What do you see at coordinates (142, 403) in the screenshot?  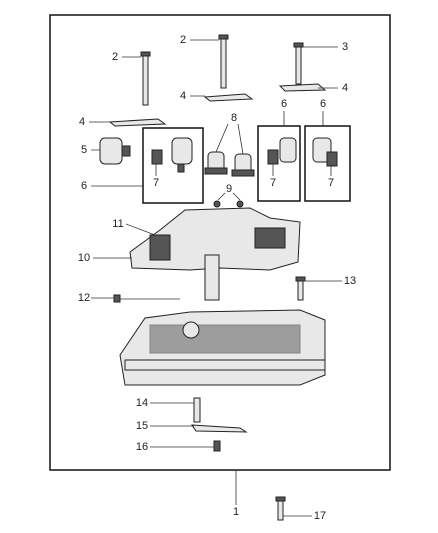 I see `callout: 14` at bounding box center [142, 403].